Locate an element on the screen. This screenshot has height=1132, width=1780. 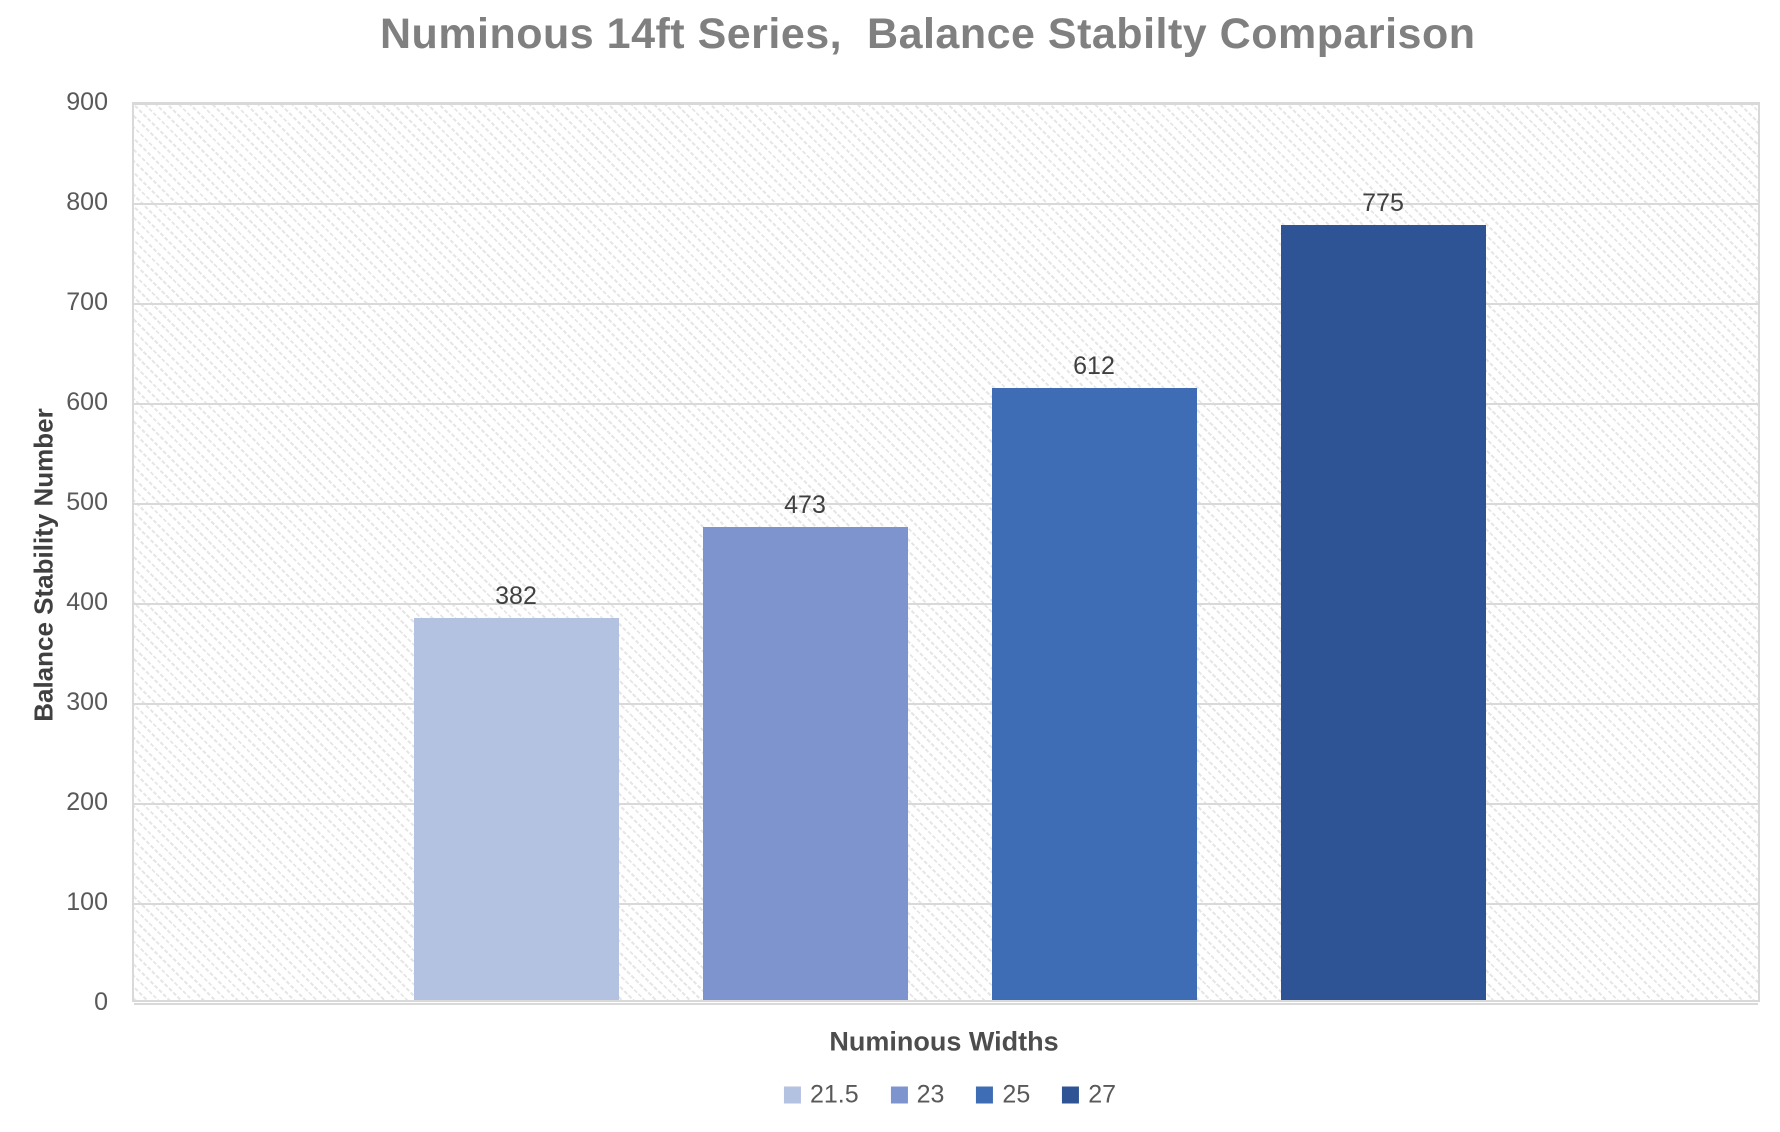
bar-series-21.5 is located at coordinates (516, 809).